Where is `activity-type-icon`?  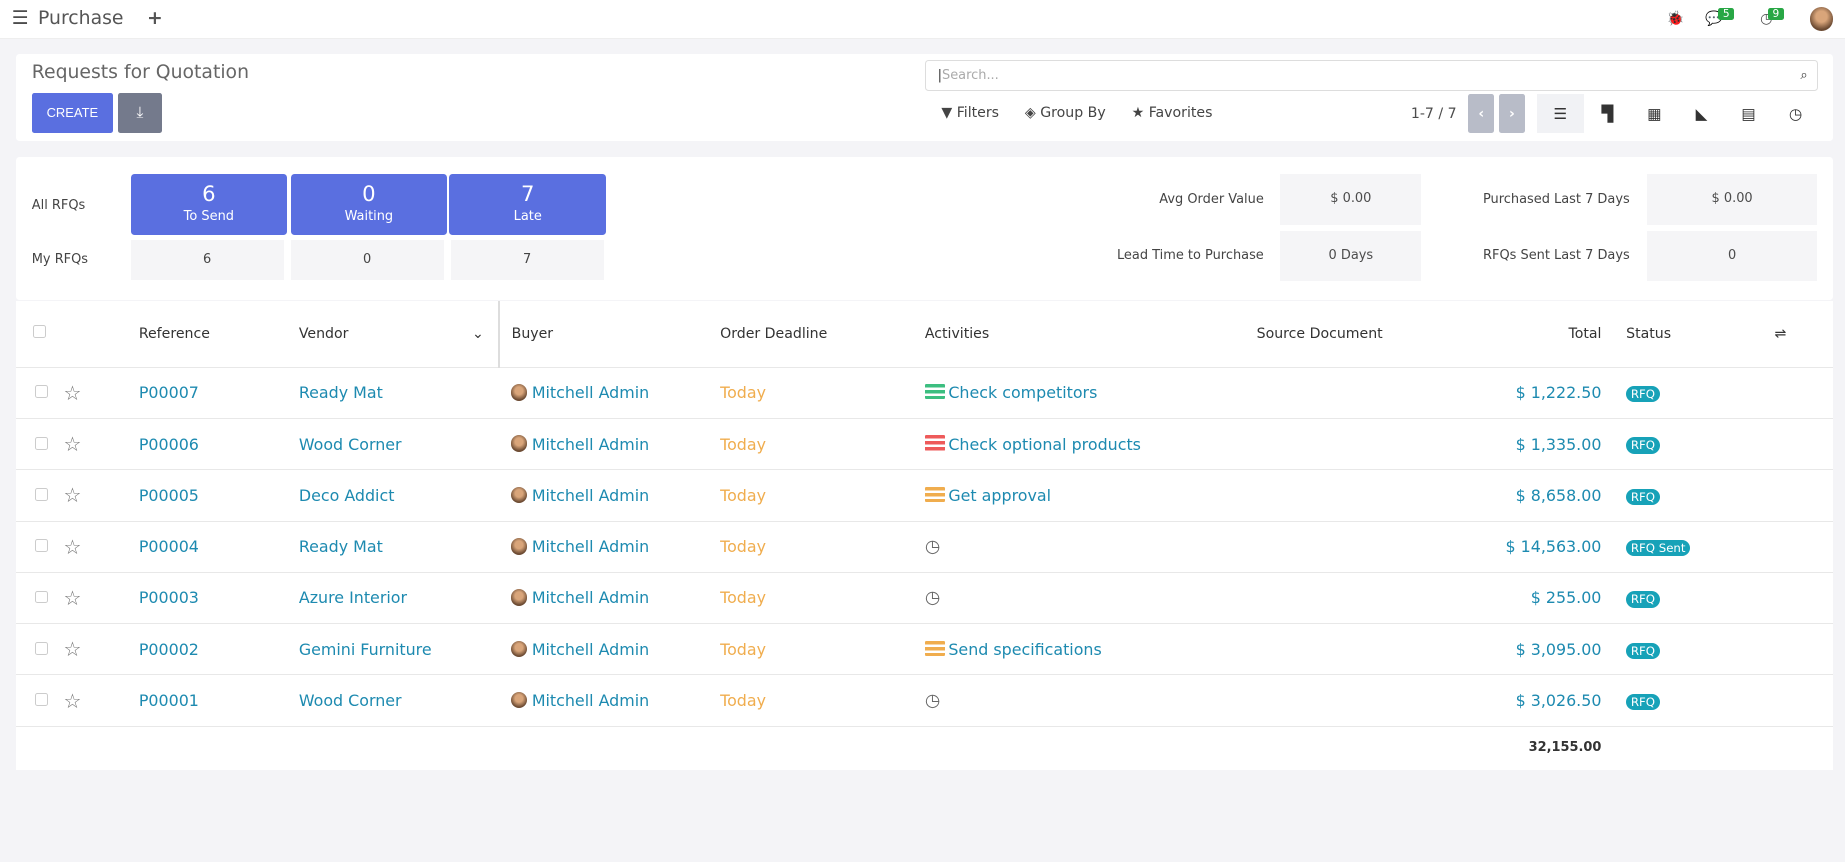
activity-type-icon is located at coordinates (934, 392).